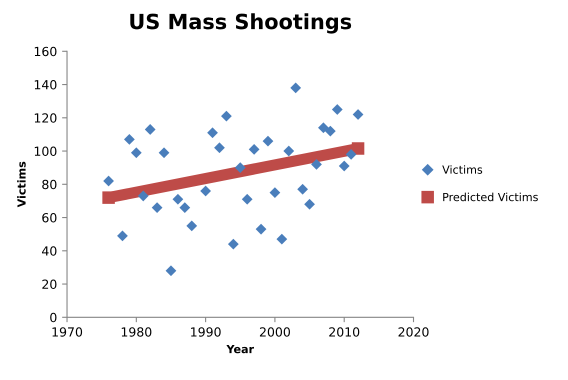  I want to click on y-tick-label: 40, so click(49, 251).